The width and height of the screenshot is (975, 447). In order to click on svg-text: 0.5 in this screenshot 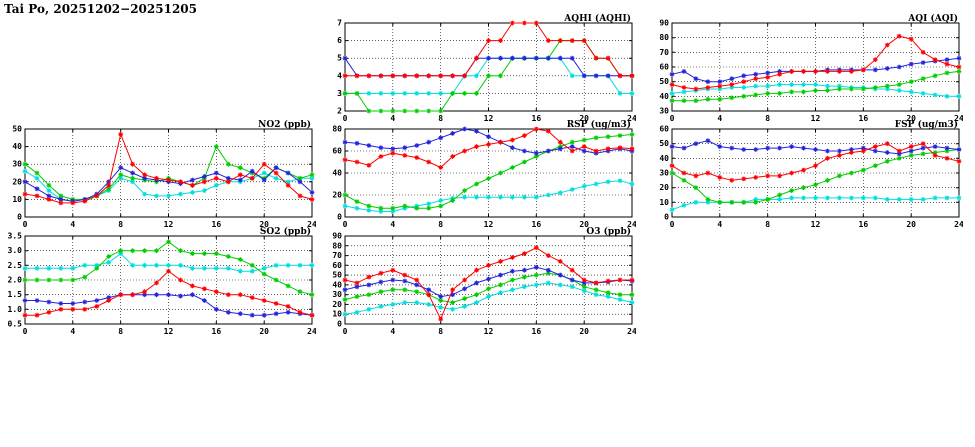, I will do `click(15, 324)`.